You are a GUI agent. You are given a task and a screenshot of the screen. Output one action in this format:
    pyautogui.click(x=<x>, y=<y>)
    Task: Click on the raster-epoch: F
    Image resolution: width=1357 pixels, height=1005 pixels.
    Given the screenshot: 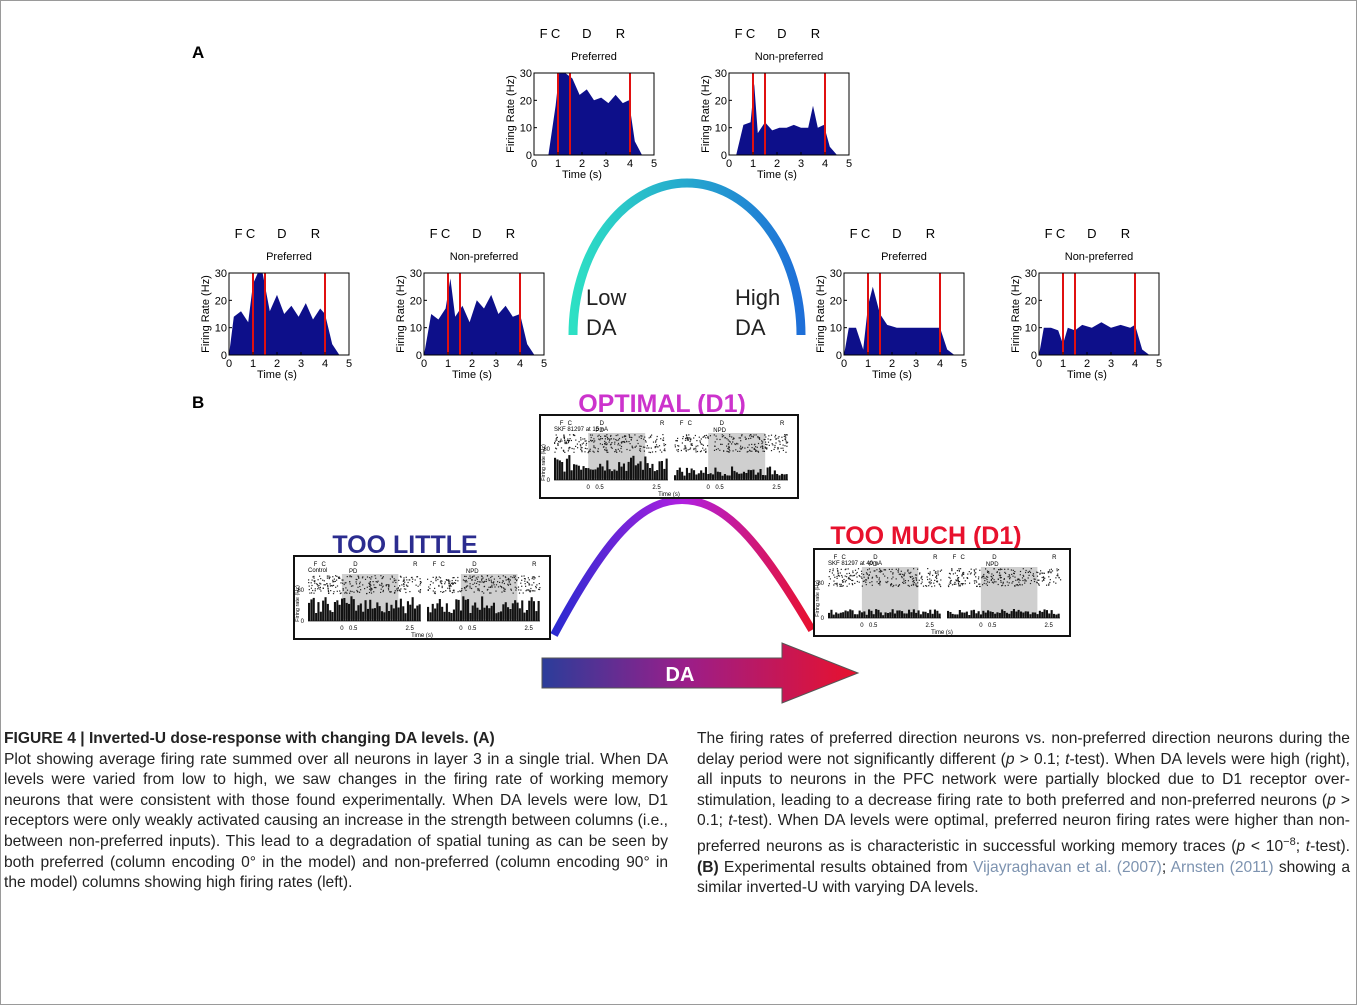 What is the action you would take?
    pyautogui.click(x=562, y=424)
    